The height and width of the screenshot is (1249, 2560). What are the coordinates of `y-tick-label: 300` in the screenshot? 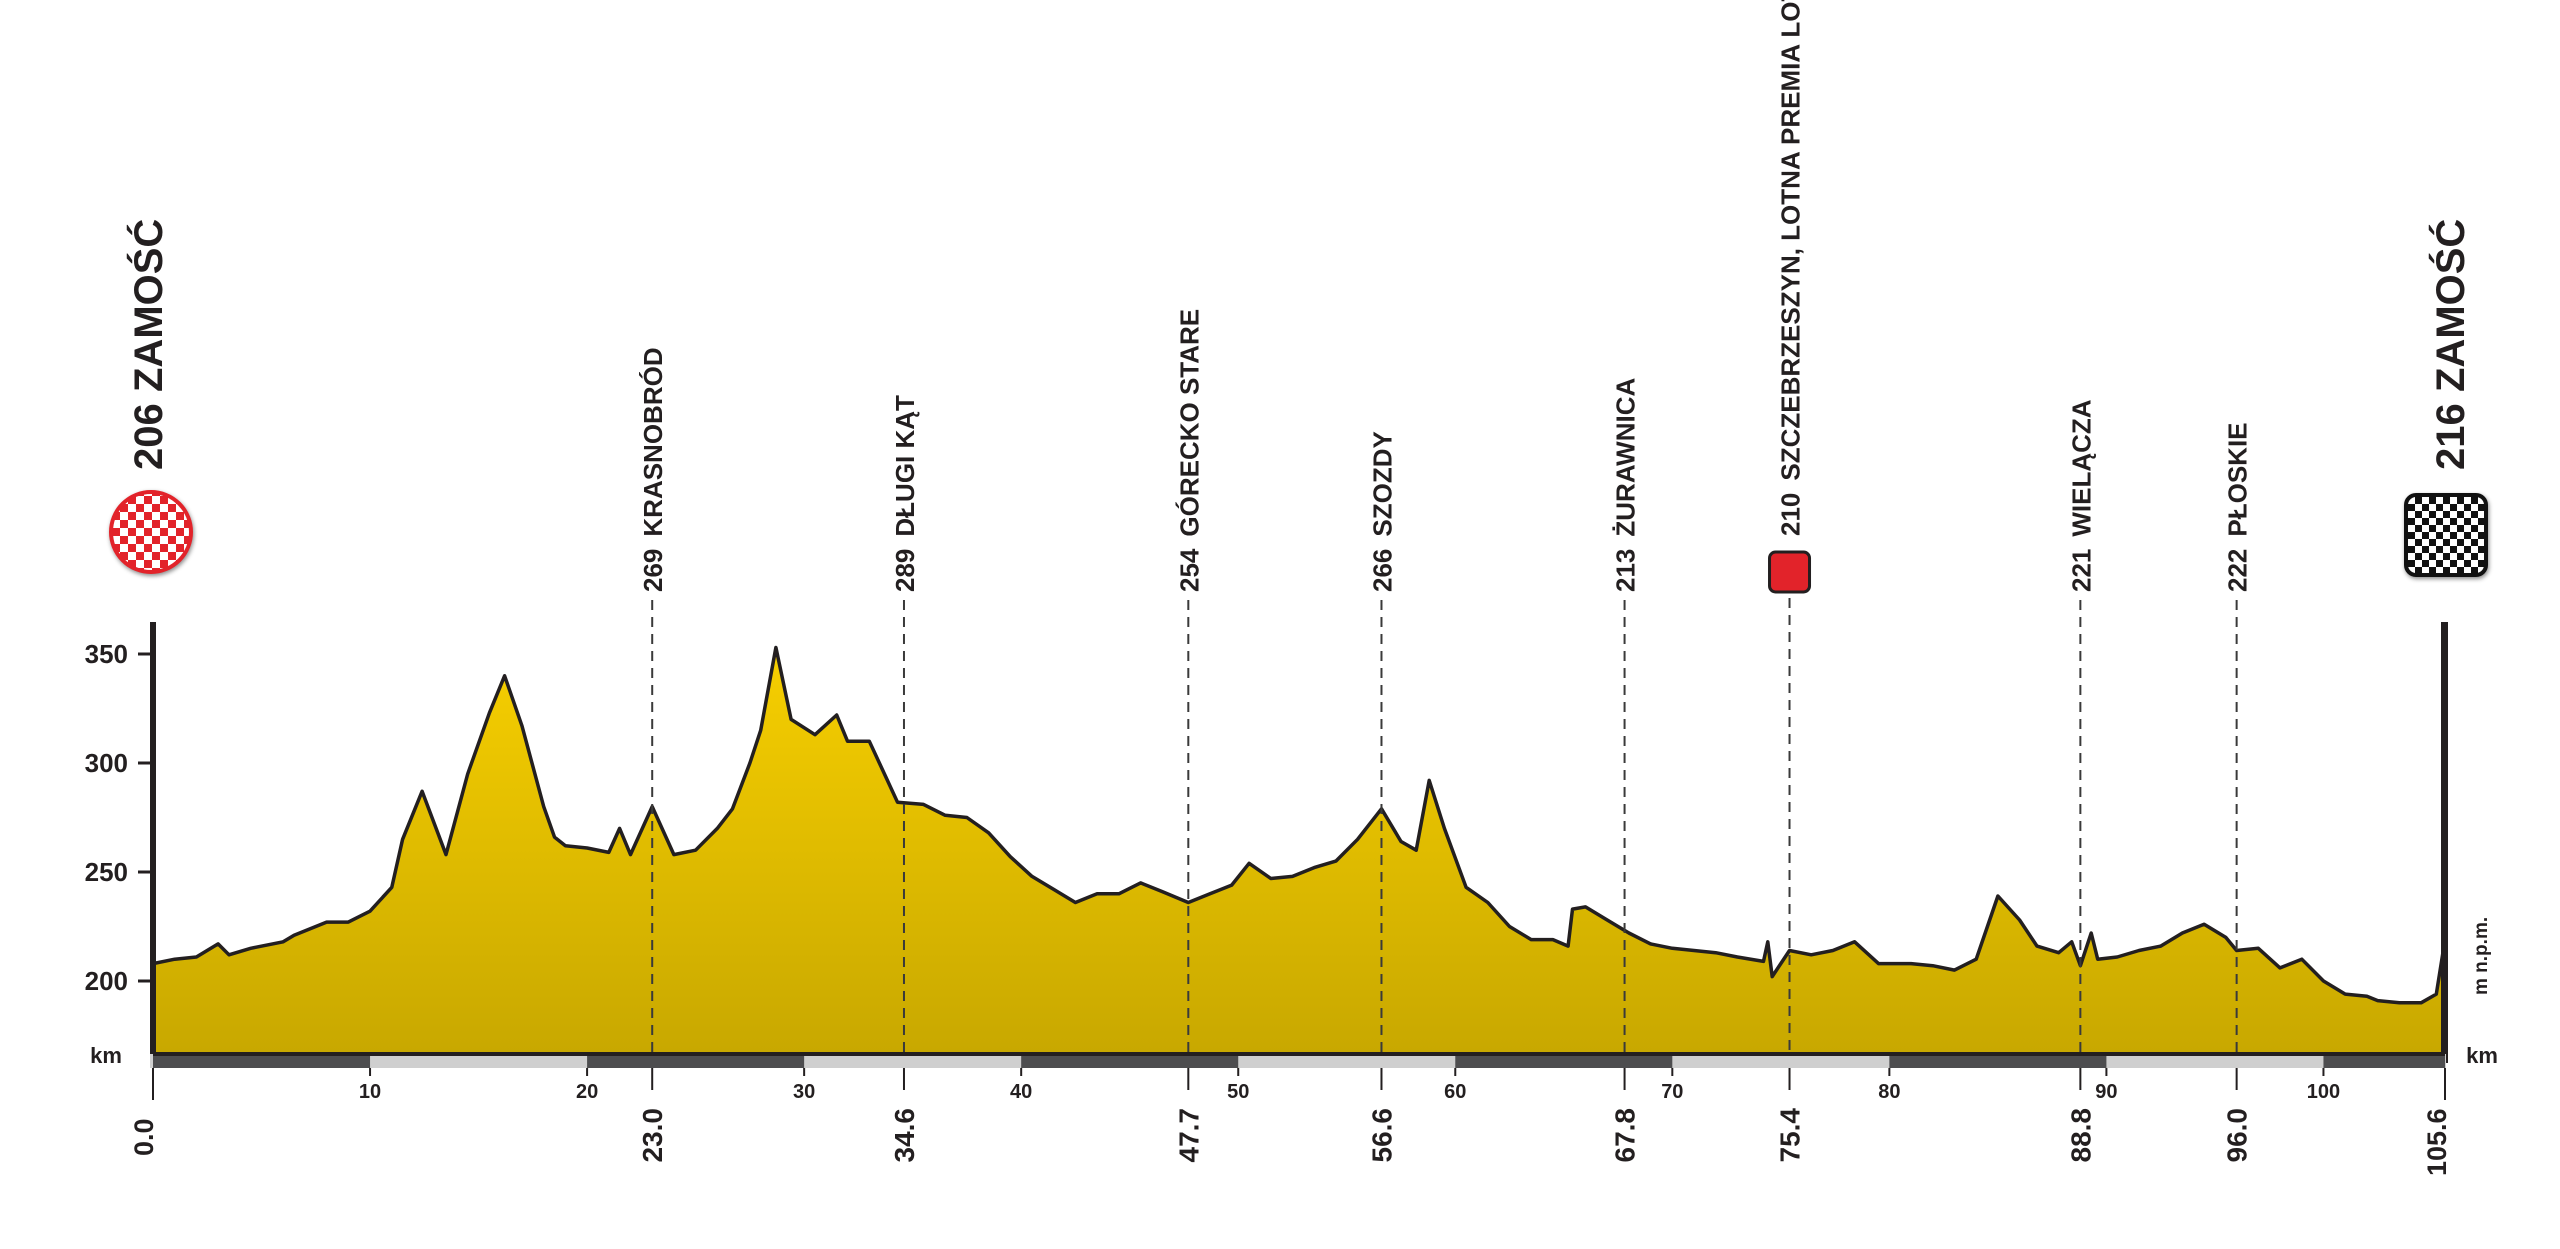 It's located at (106, 763).